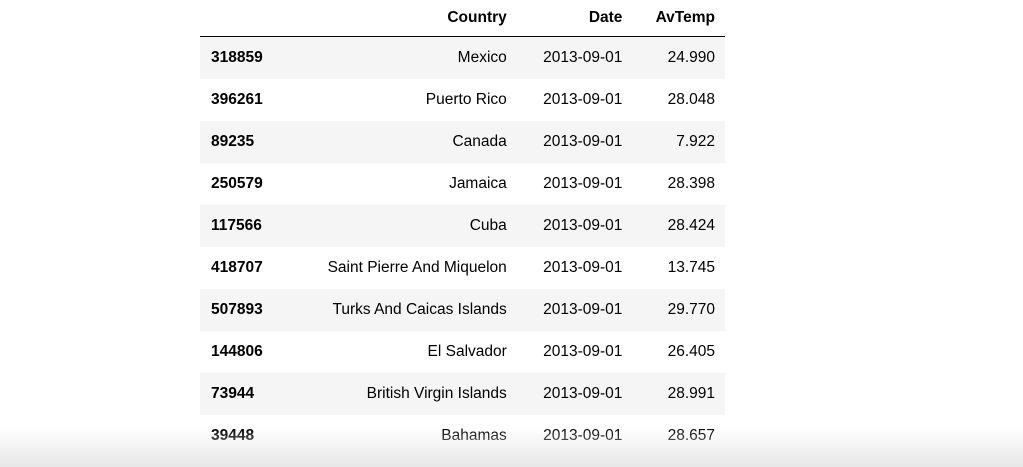 This screenshot has height=467, width=1023. Describe the element at coordinates (691, 267) in the screenshot. I see `avtemp-cell: 13.745` at that location.